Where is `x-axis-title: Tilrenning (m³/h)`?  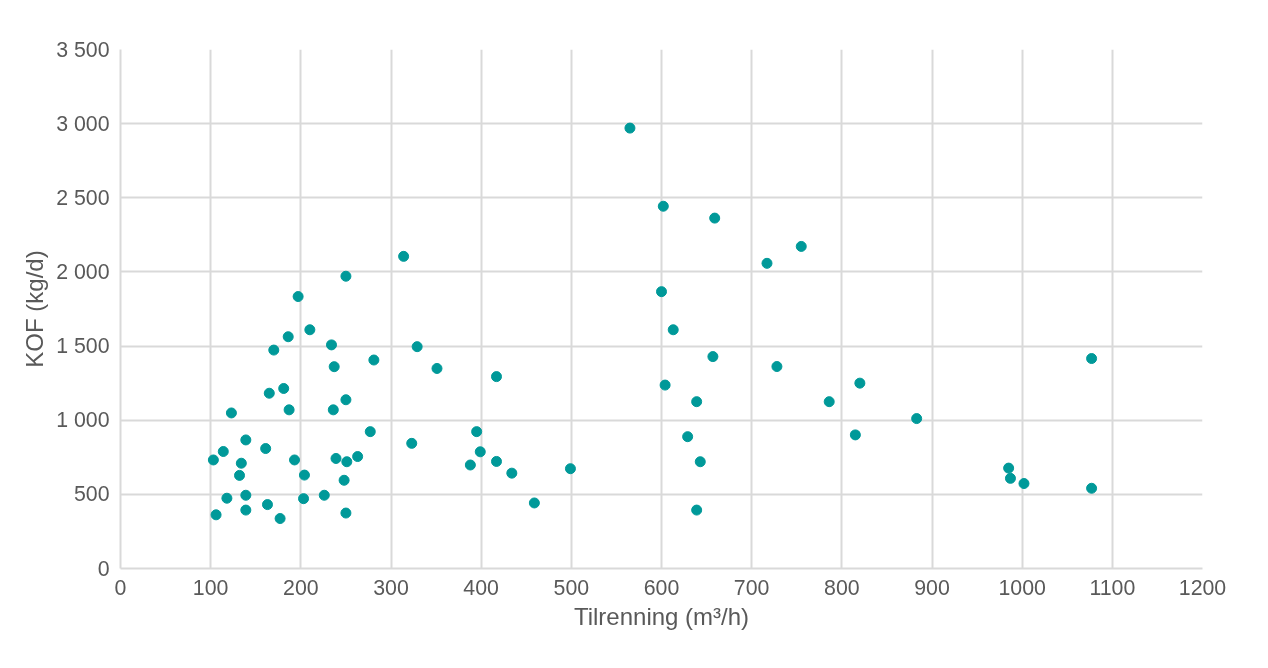
x-axis-title: Tilrenning (m³/h) is located at coordinates (661, 616).